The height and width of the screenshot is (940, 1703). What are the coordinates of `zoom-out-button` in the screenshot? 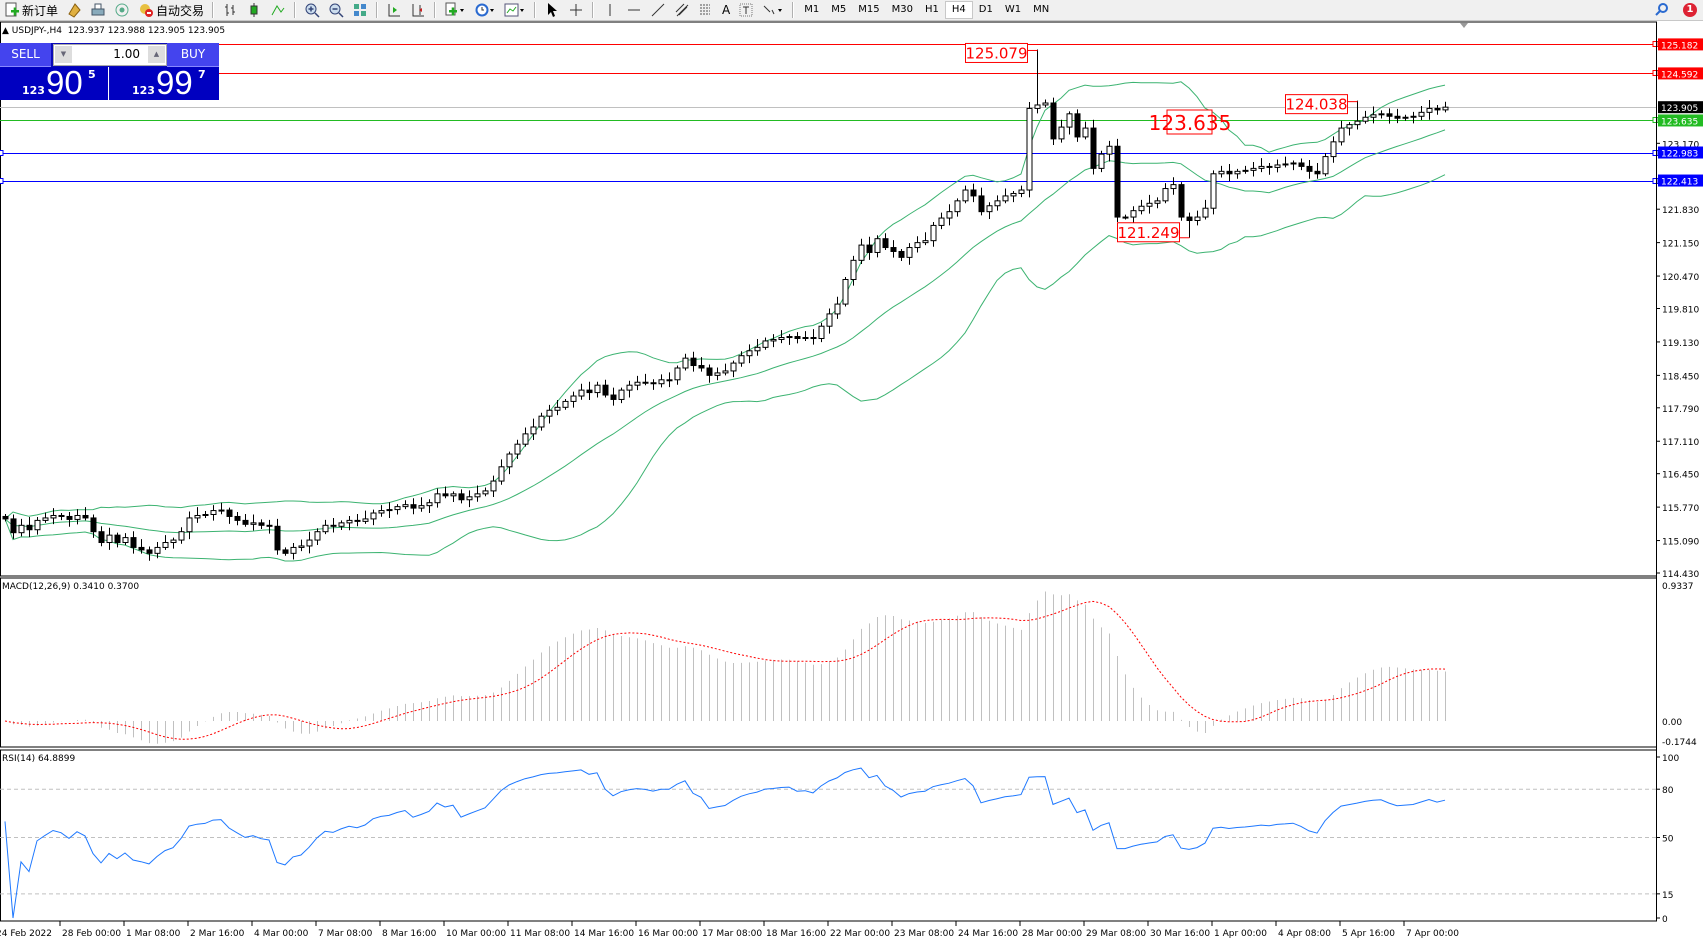 It's located at (336, 10).